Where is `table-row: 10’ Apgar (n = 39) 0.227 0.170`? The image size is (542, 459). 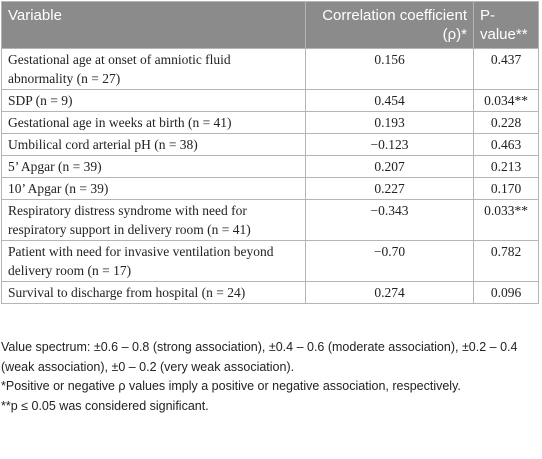 table-row: 10’ Apgar (n = 39) 0.227 0.170 is located at coordinates (270, 188).